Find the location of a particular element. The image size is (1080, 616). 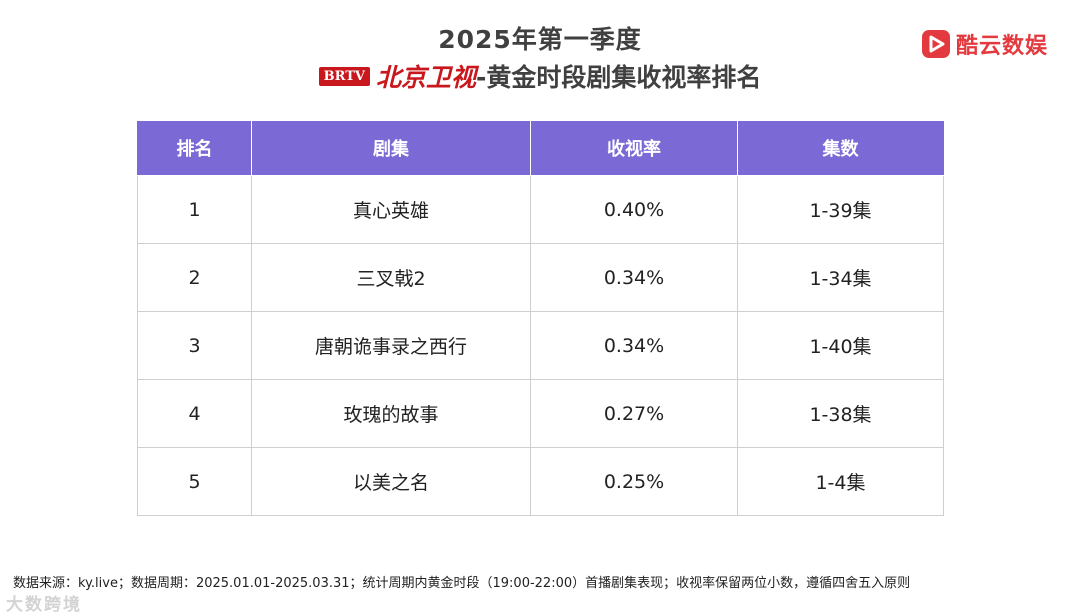

brtv-logo: BRTV is located at coordinates (344, 76).